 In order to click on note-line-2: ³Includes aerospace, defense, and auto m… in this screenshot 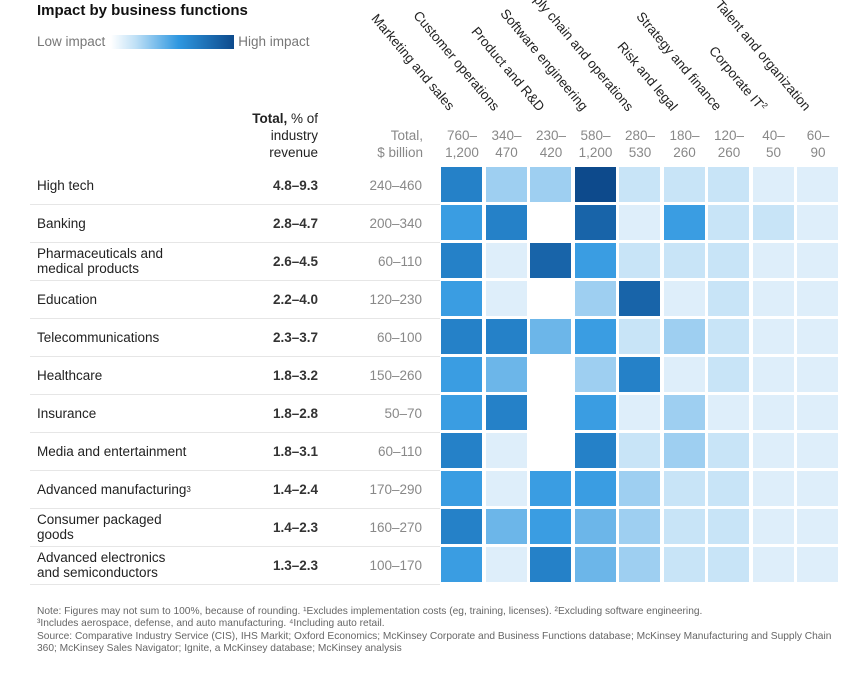, I will do `click(211, 624)`.